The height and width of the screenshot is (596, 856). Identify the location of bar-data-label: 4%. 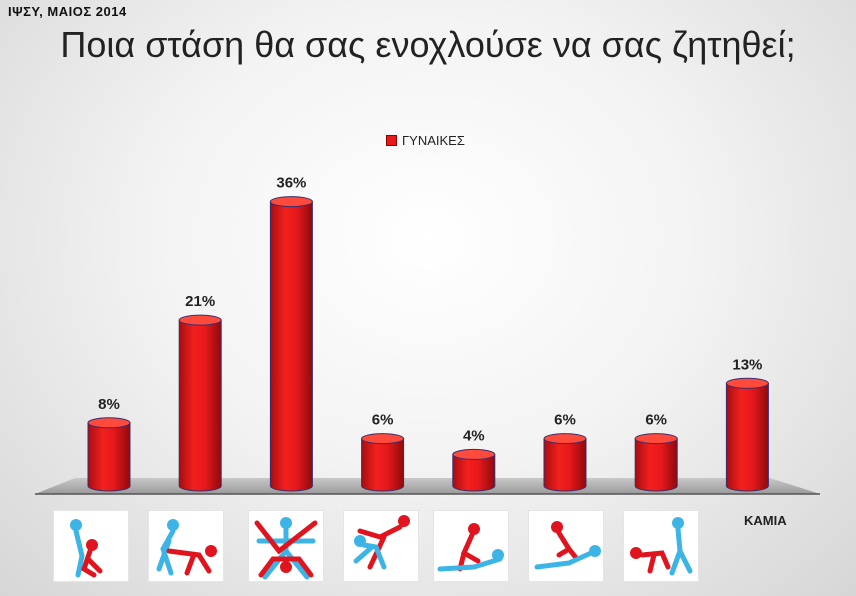
(474, 435).